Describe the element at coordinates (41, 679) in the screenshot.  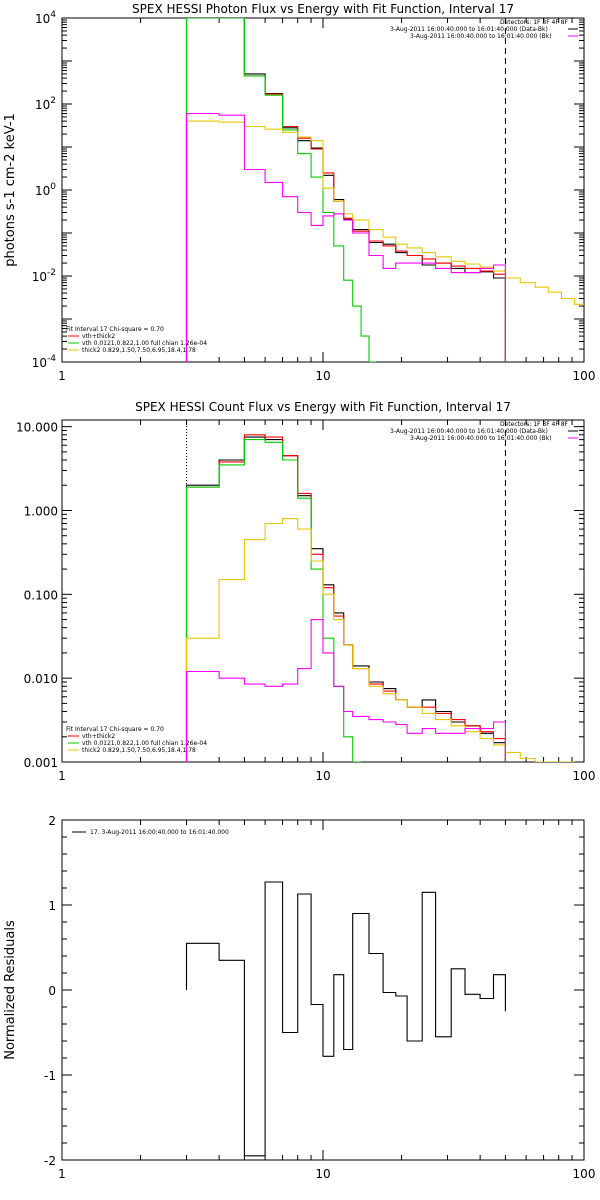
I see `y-tick-label: 0.010` at that location.